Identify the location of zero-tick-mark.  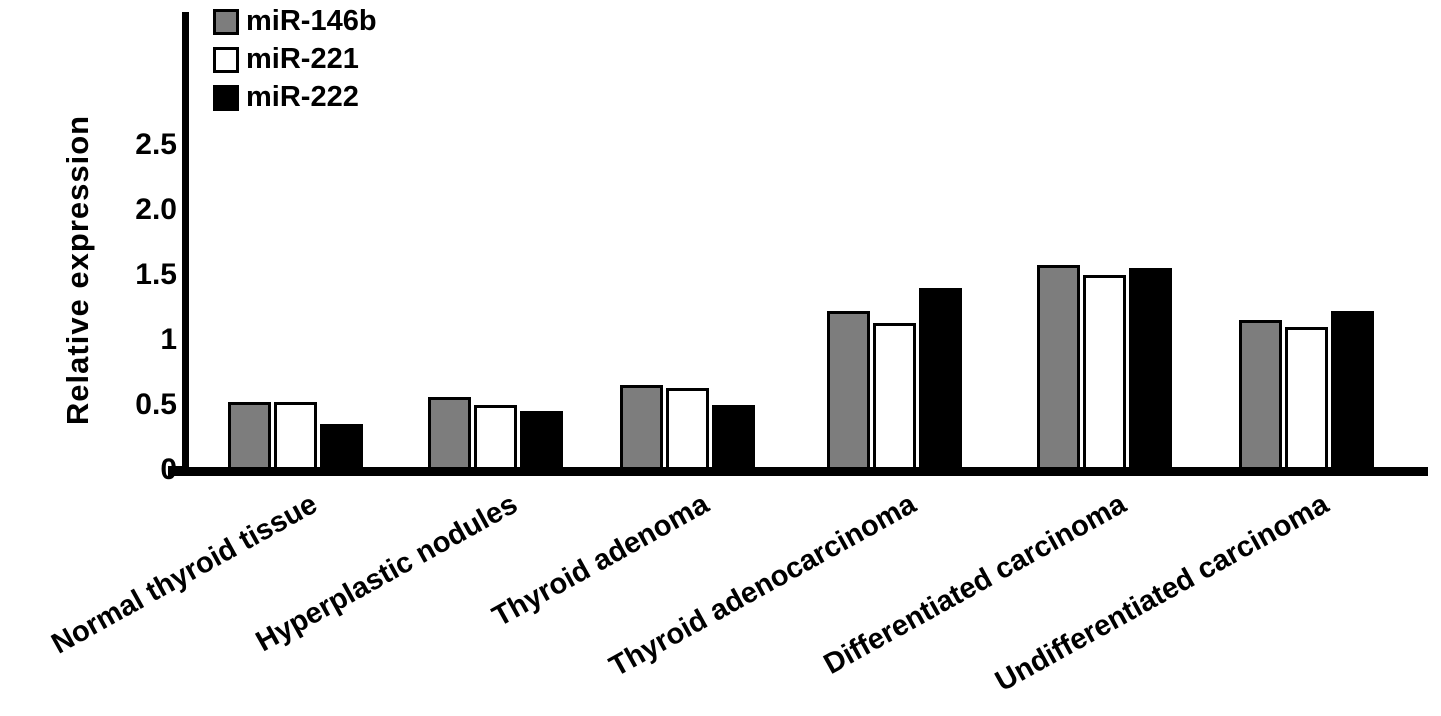
(176, 471).